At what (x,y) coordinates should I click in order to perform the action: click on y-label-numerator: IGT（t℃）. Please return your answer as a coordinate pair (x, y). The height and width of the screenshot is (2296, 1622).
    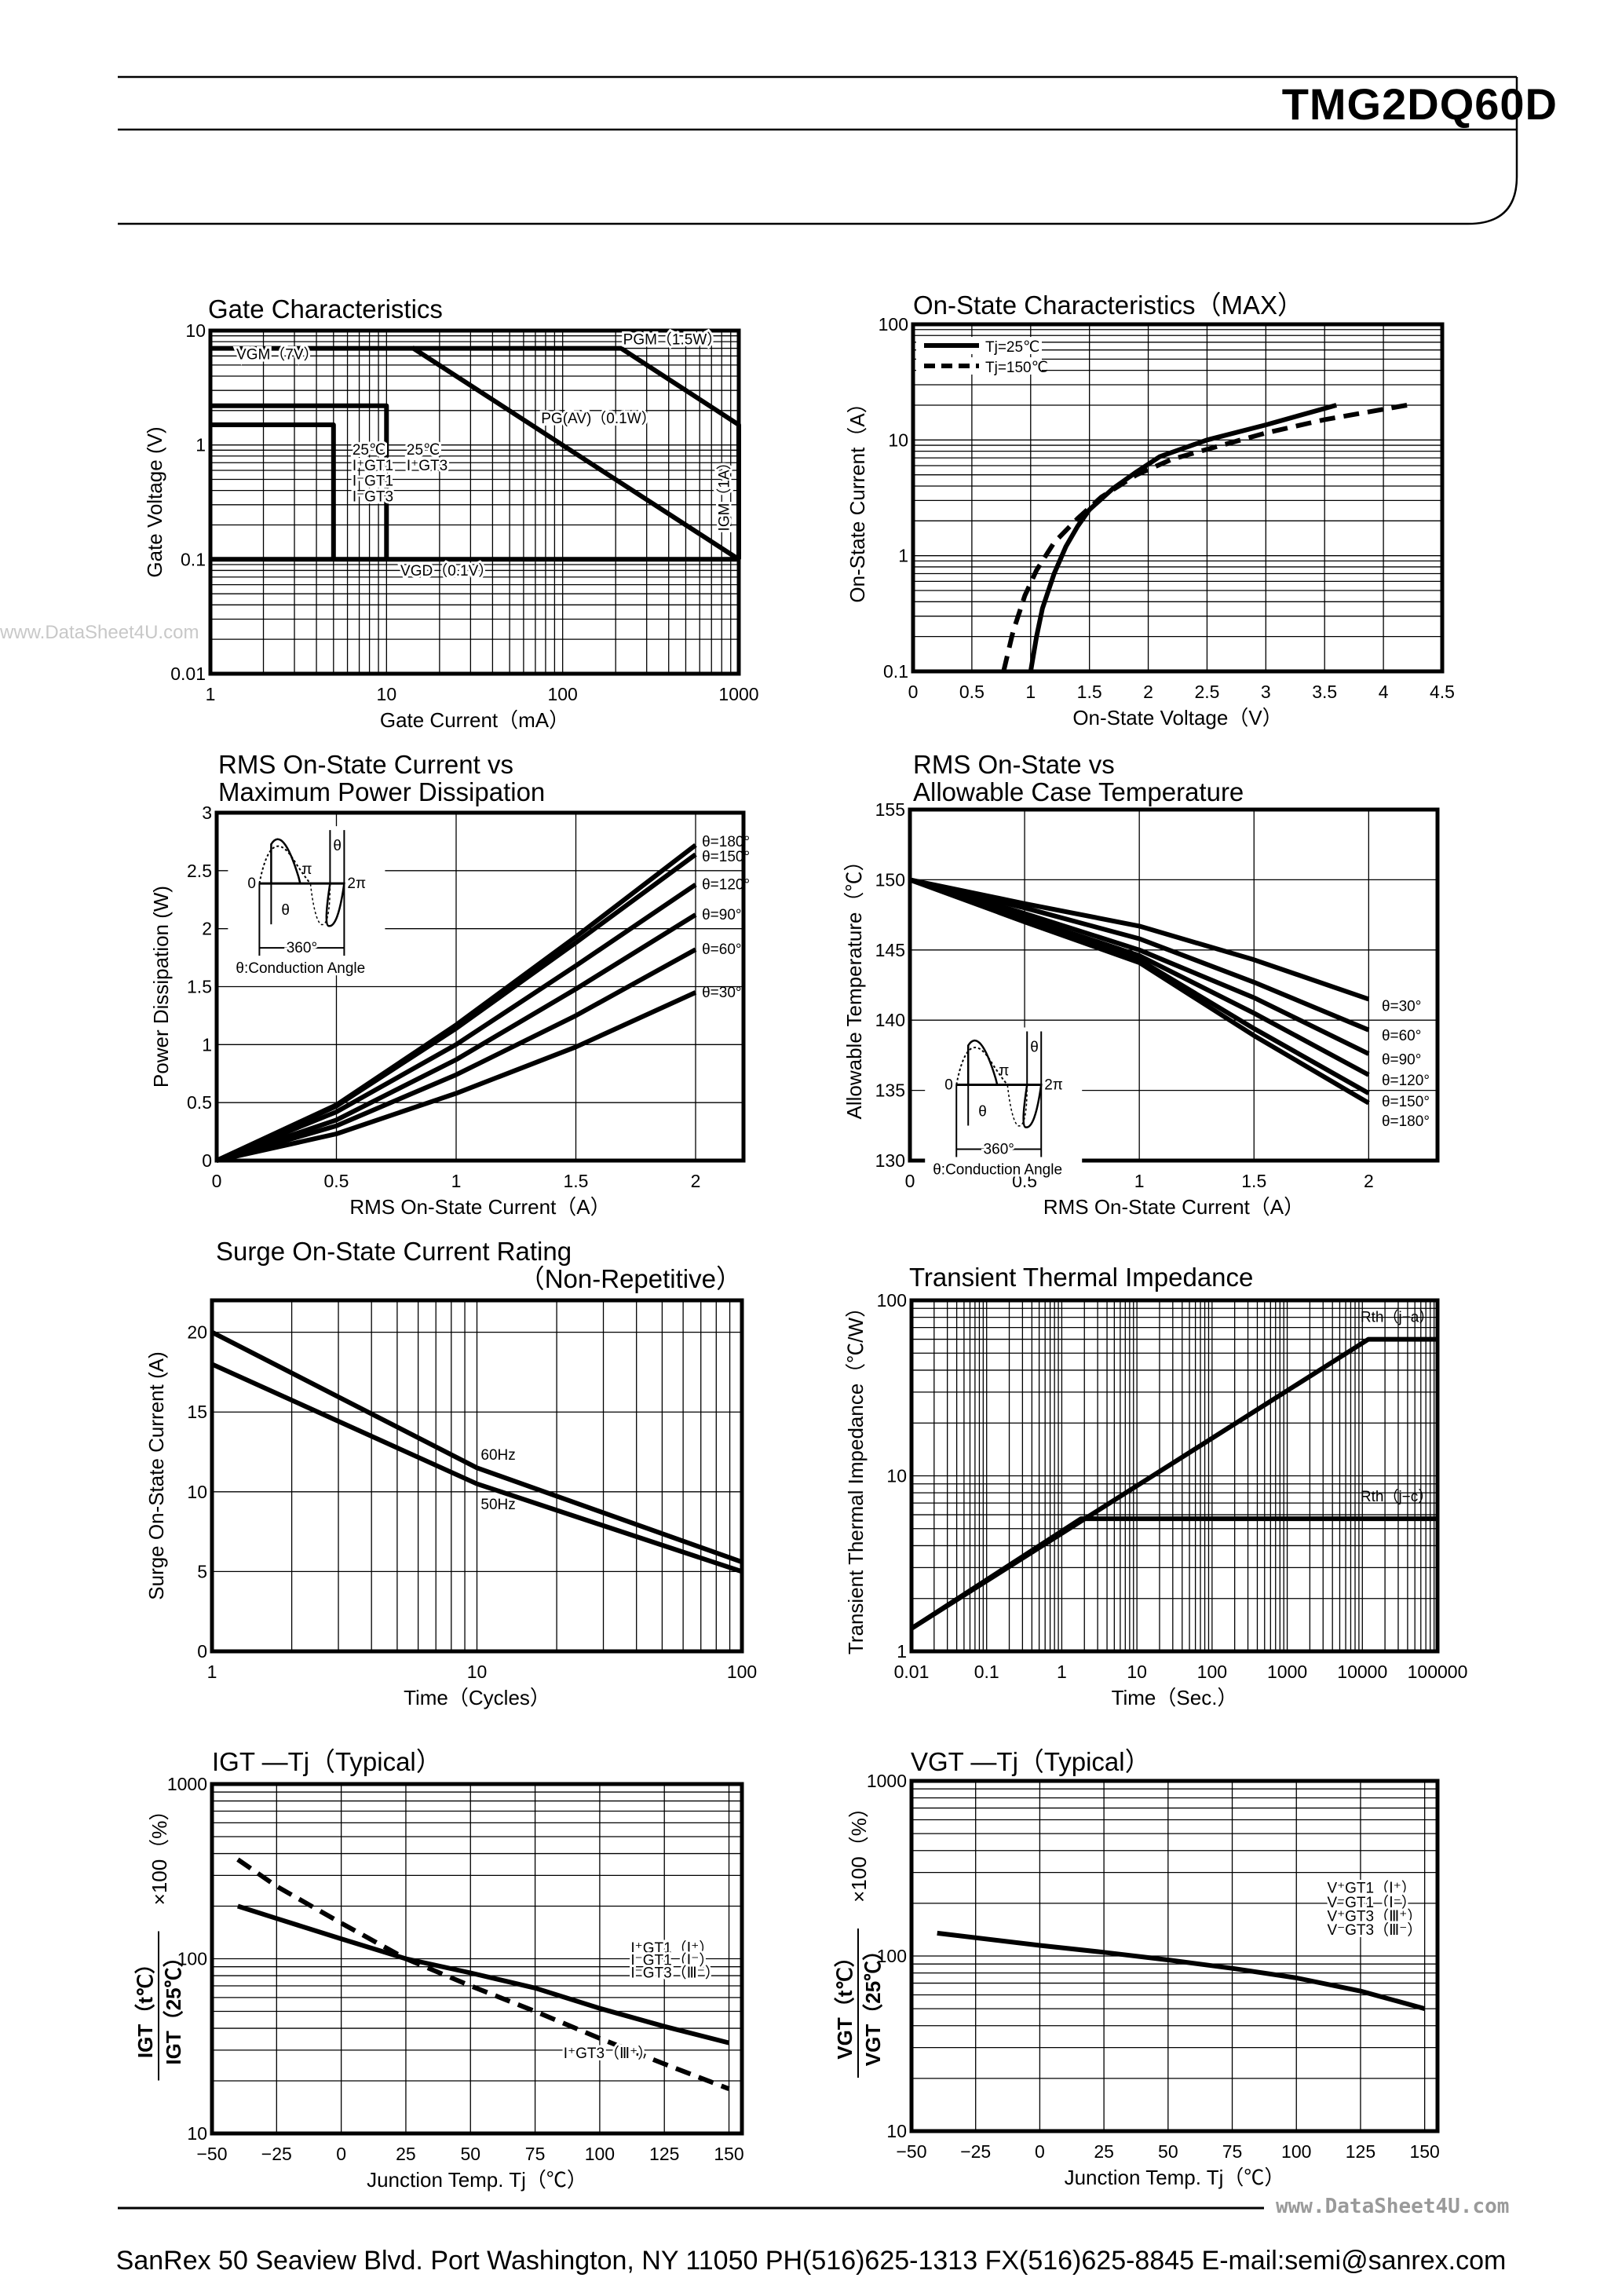
    Looking at the image, I should click on (145, 2006).